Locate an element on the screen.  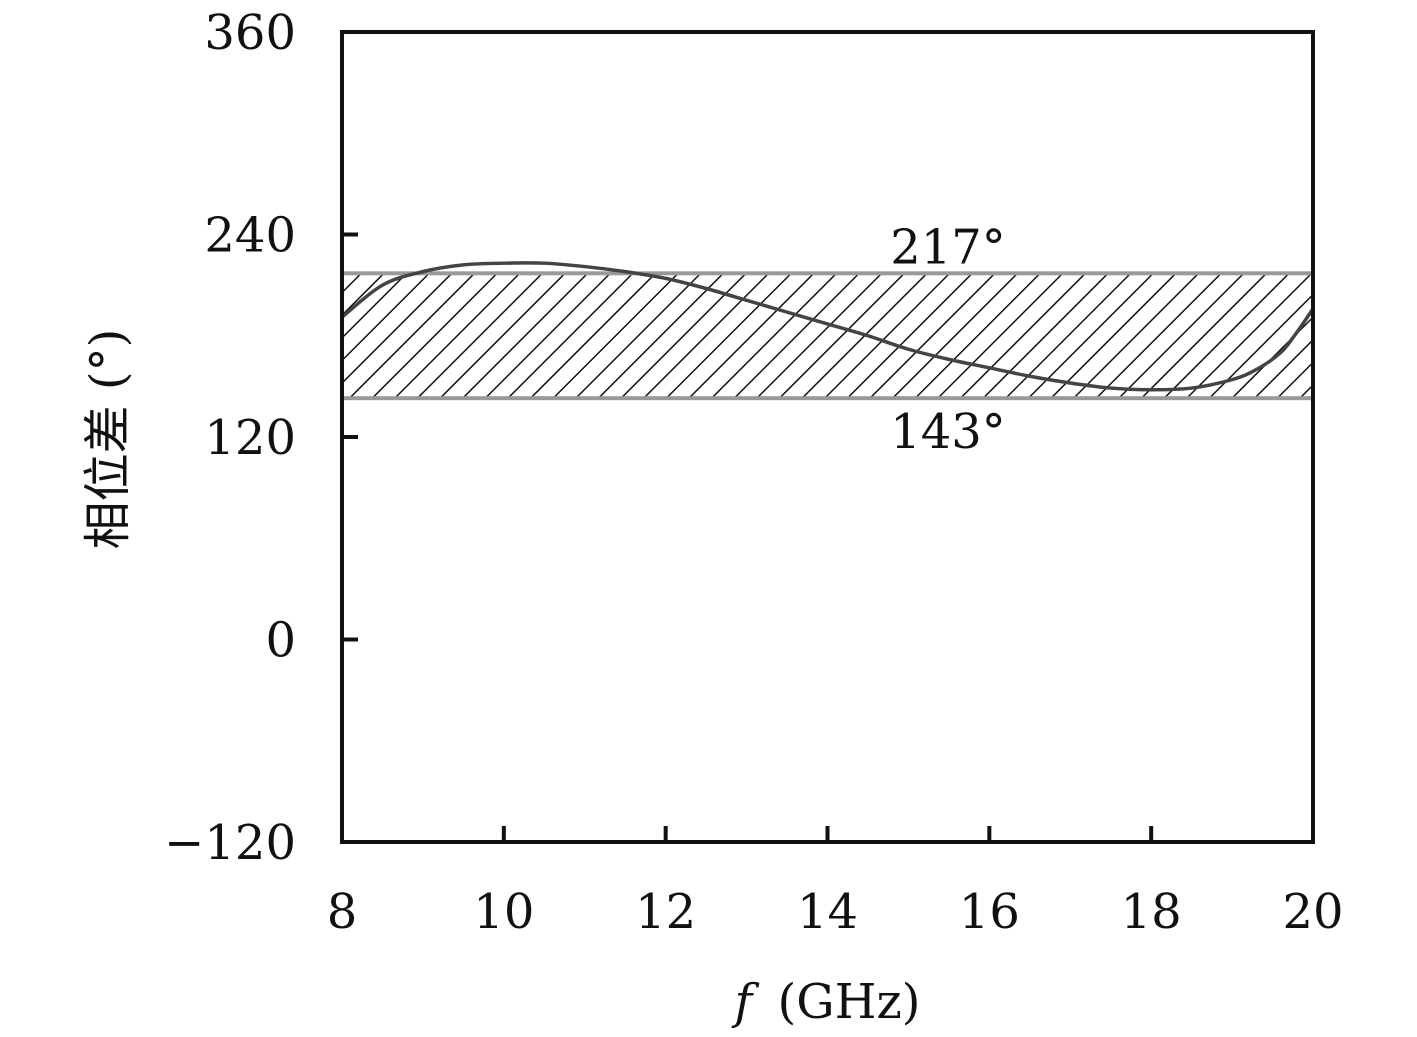
x-tick-label: 20 is located at coordinates (1312, 912).